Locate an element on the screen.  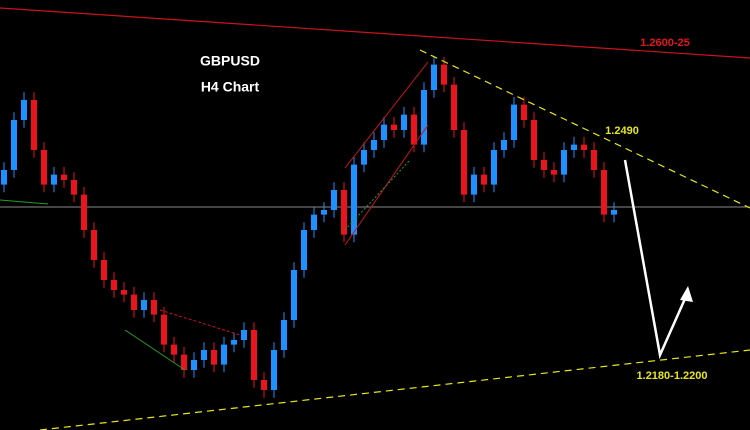
level-label: 1.2490 is located at coordinates (622, 131).